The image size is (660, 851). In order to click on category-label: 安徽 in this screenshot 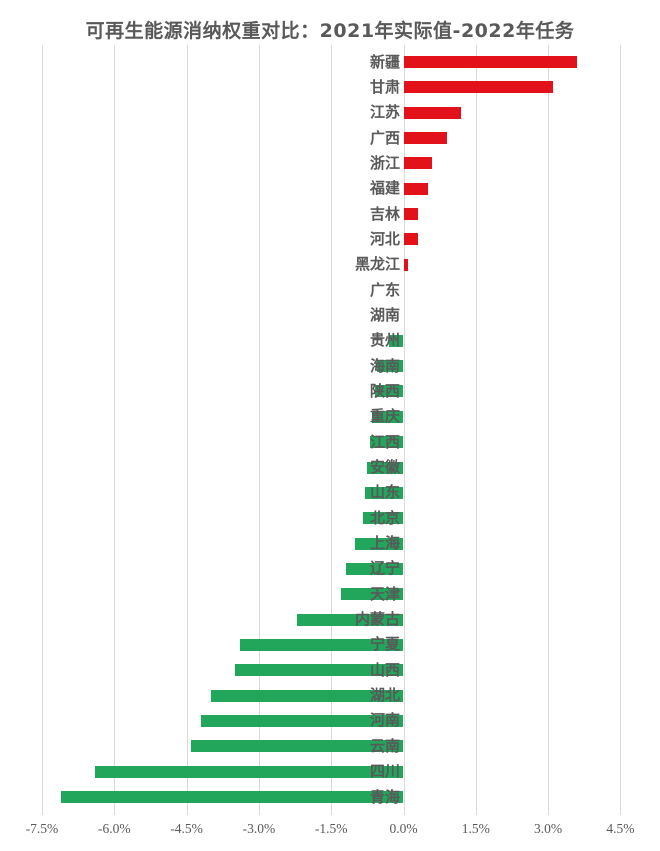, I will do `click(384, 467)`.